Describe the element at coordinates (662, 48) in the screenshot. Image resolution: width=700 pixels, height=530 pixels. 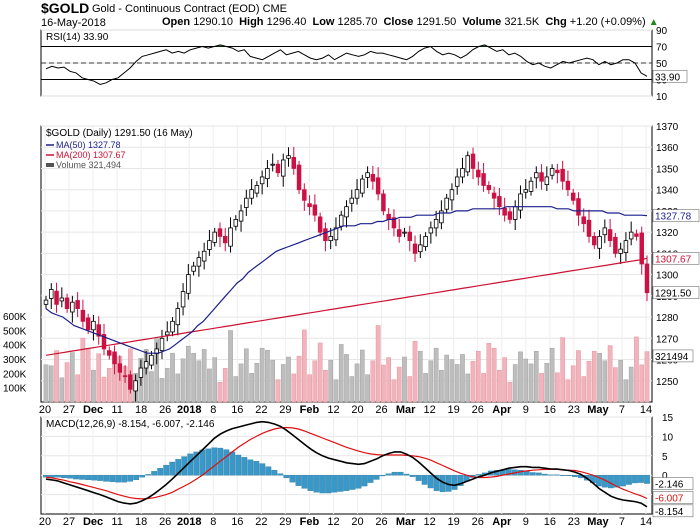
I see `rsi-tick-label: 70` at that location.